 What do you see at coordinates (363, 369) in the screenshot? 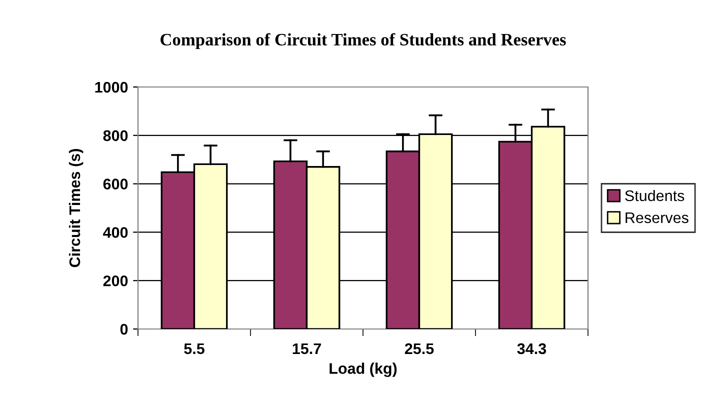
I see `x-axis-title: Load (kg)` at bounding box center [363, 369].